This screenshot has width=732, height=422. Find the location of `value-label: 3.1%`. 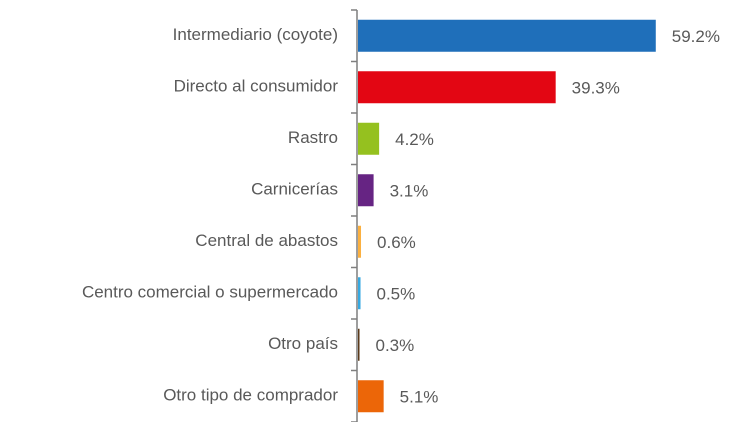

value-label: 3.1% is located at coordinates (409, 191).